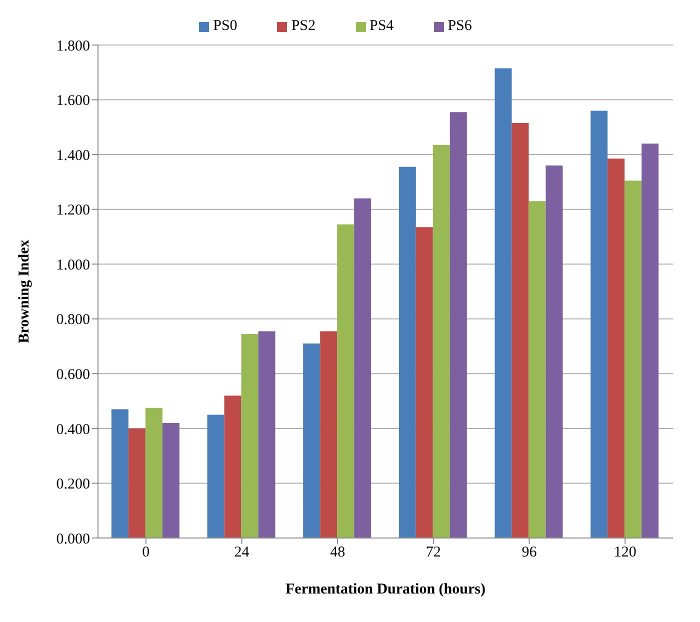  Describe the element at coordinates (303, 26) in the screenshot. I see `legend-label: PS2` at that location.